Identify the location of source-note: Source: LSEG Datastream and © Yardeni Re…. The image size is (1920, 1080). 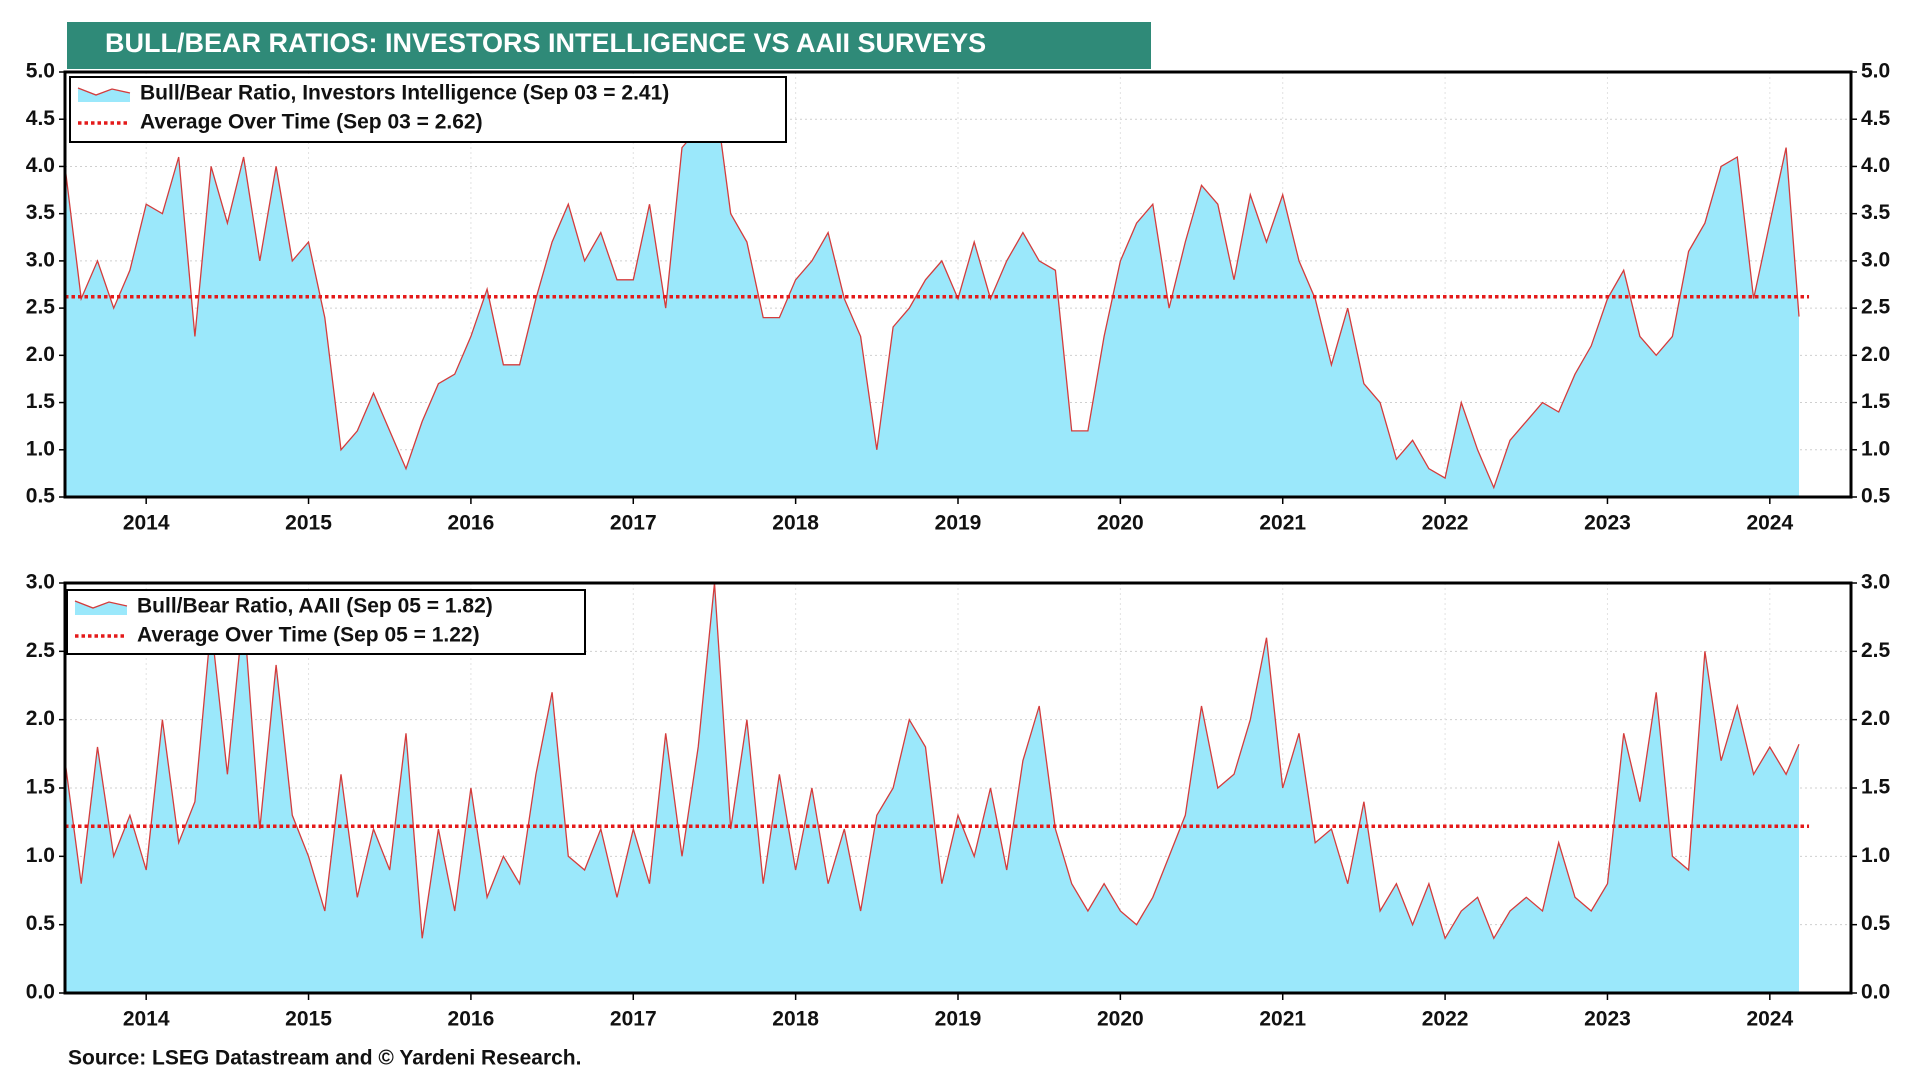
(324, 1058).